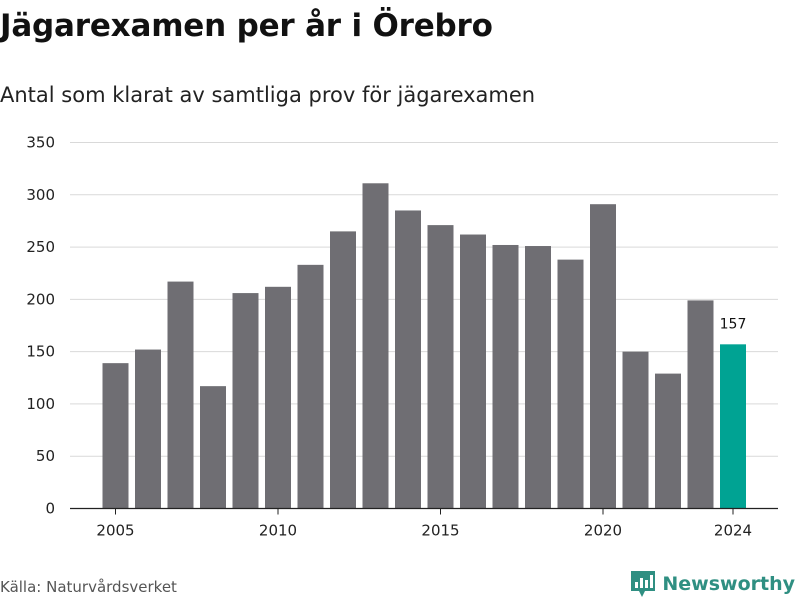 This screenshot has height=600, width=800. I want to click on x-tick-label: 2015, so click(440, 531).